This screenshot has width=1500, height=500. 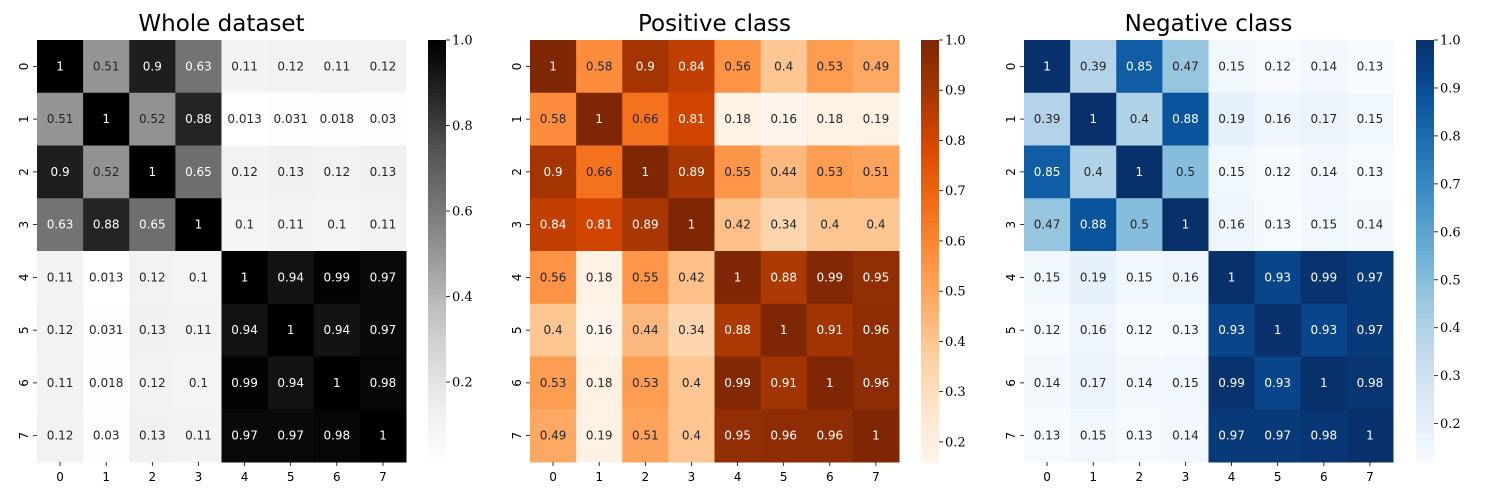 What do you see at coordinates (737, 225) in the screenshot?
I see `cell-value-label: 0.42` at bounding box center [737, 225].